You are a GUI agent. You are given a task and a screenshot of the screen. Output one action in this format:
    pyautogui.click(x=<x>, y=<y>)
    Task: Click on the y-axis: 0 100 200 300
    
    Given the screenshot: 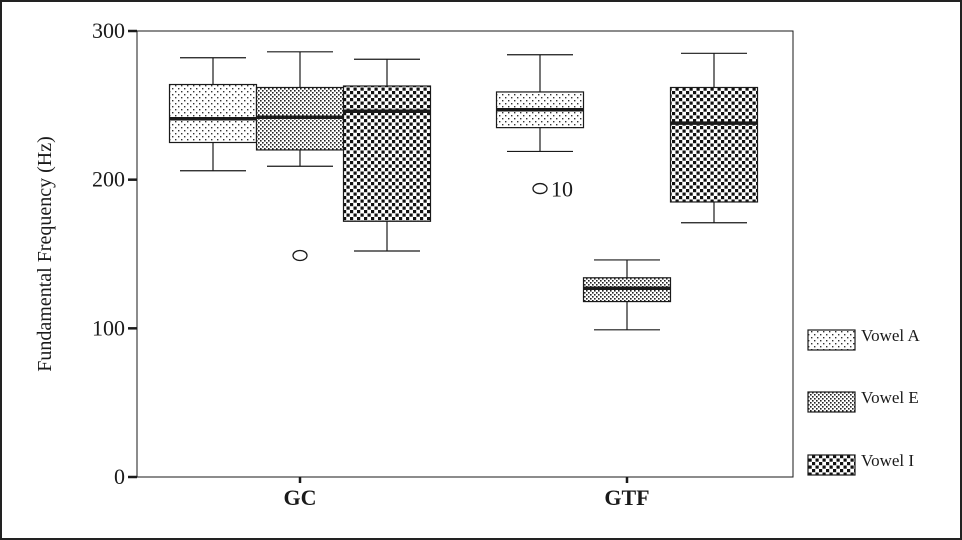 What is the action you would take?
    pyautogui.click(x=114, y=253)
    